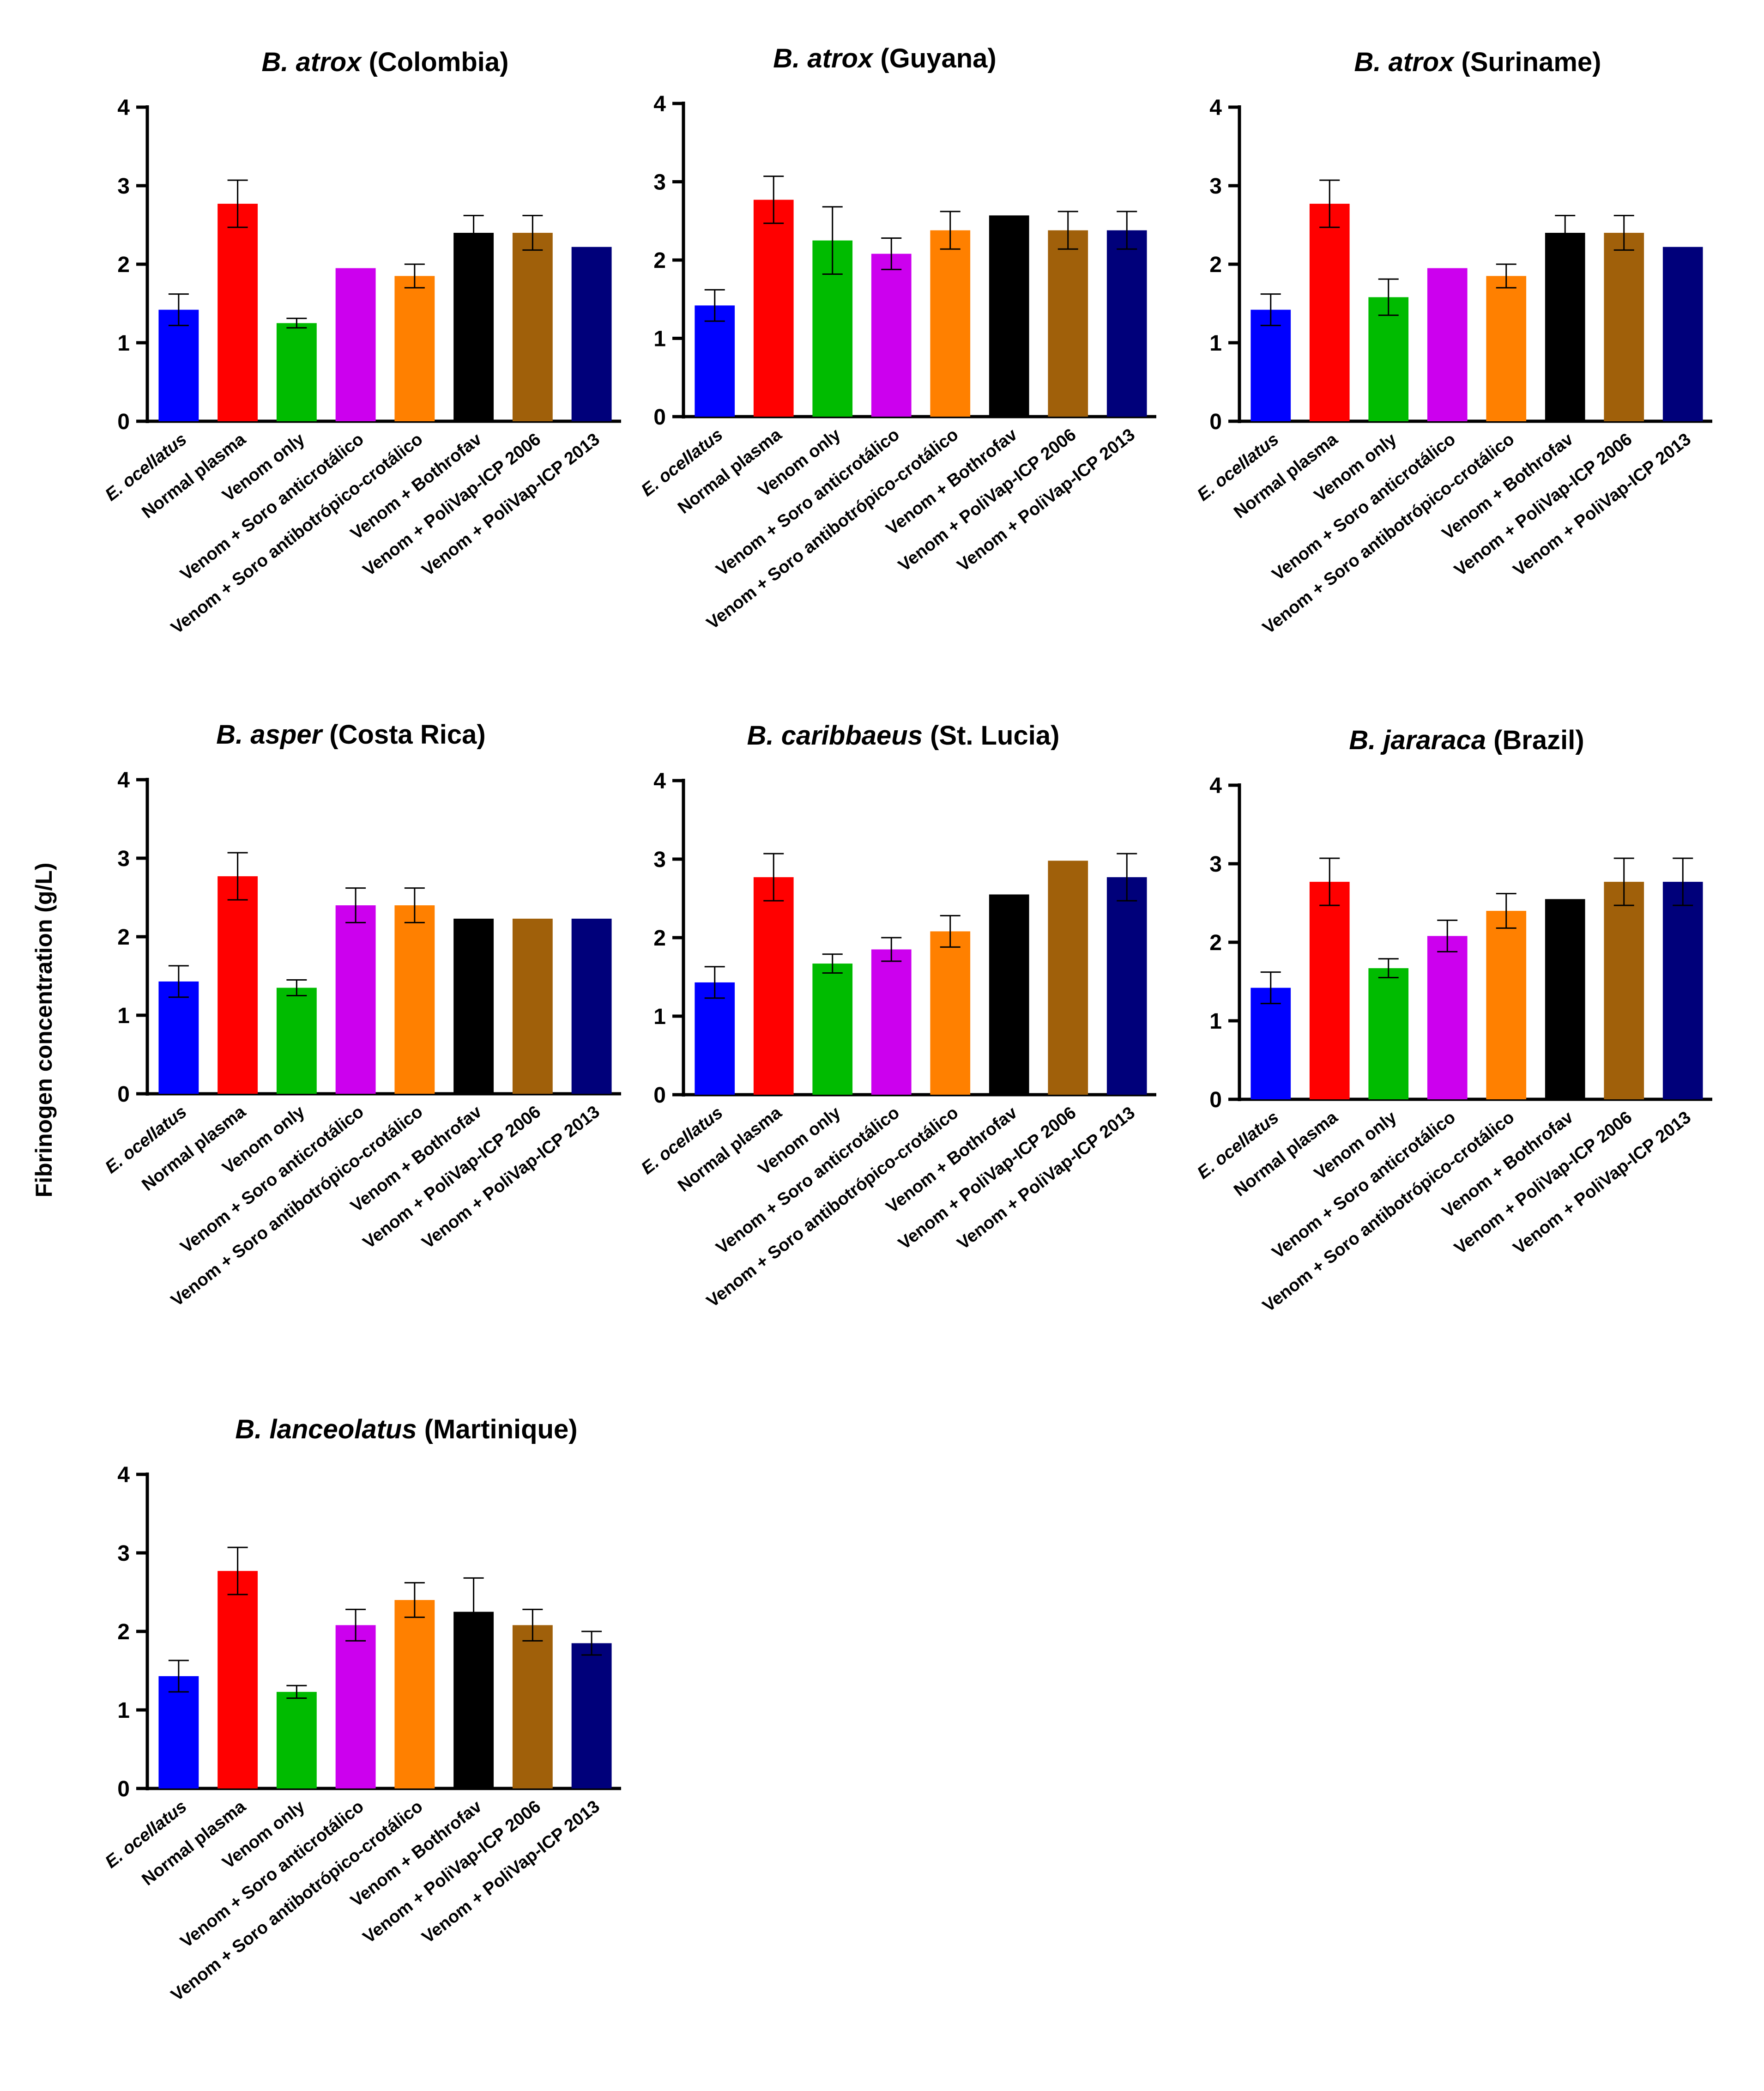  I want to click on chart-title-region: (Suriname), so click(1527, 62).